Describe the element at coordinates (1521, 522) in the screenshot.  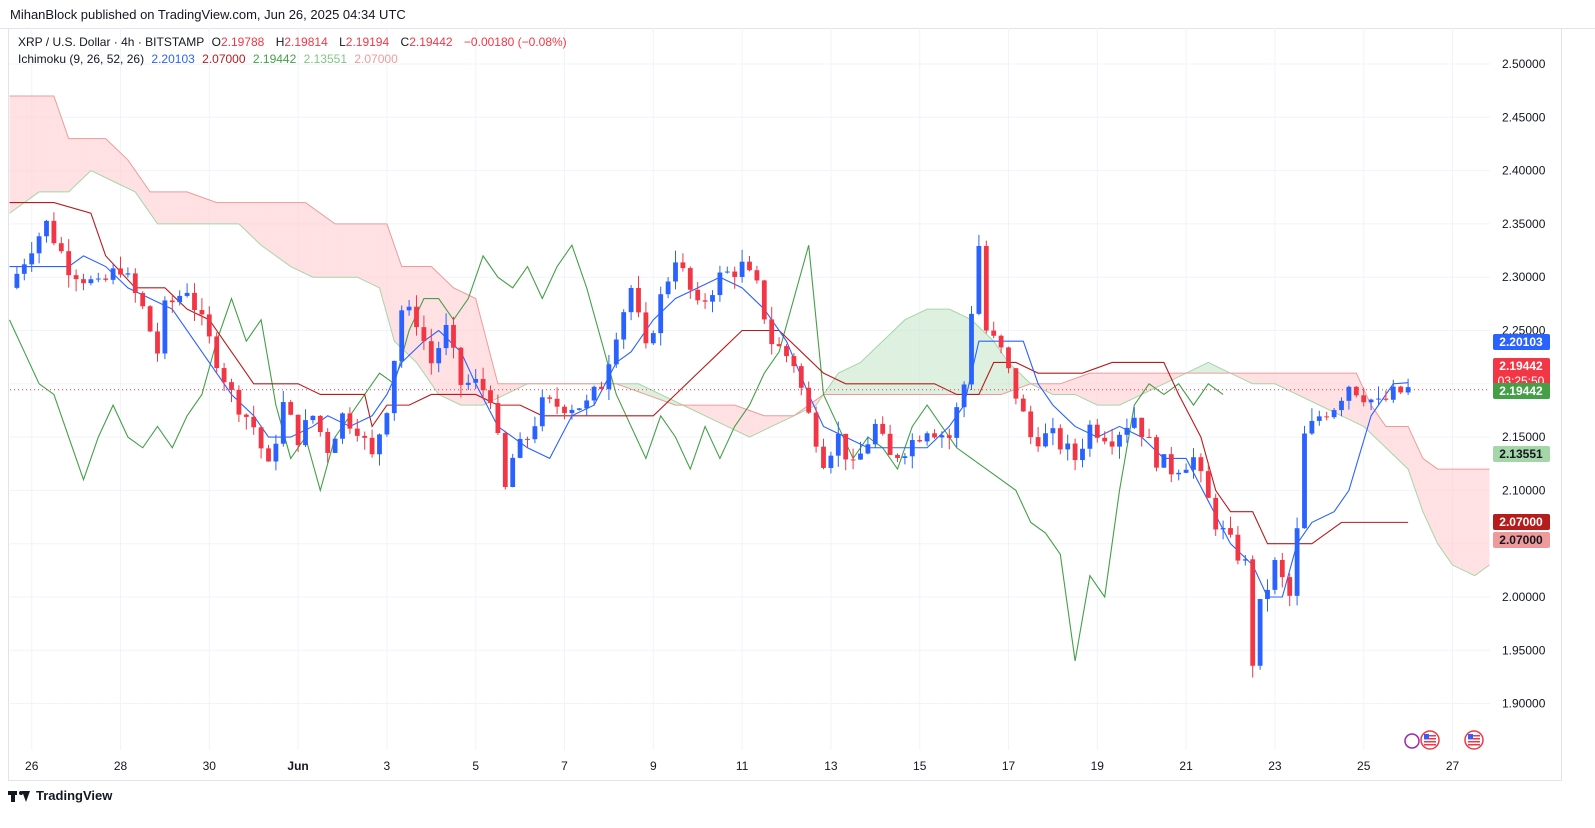
I see `price-badge-value: 2.07000` at that location.